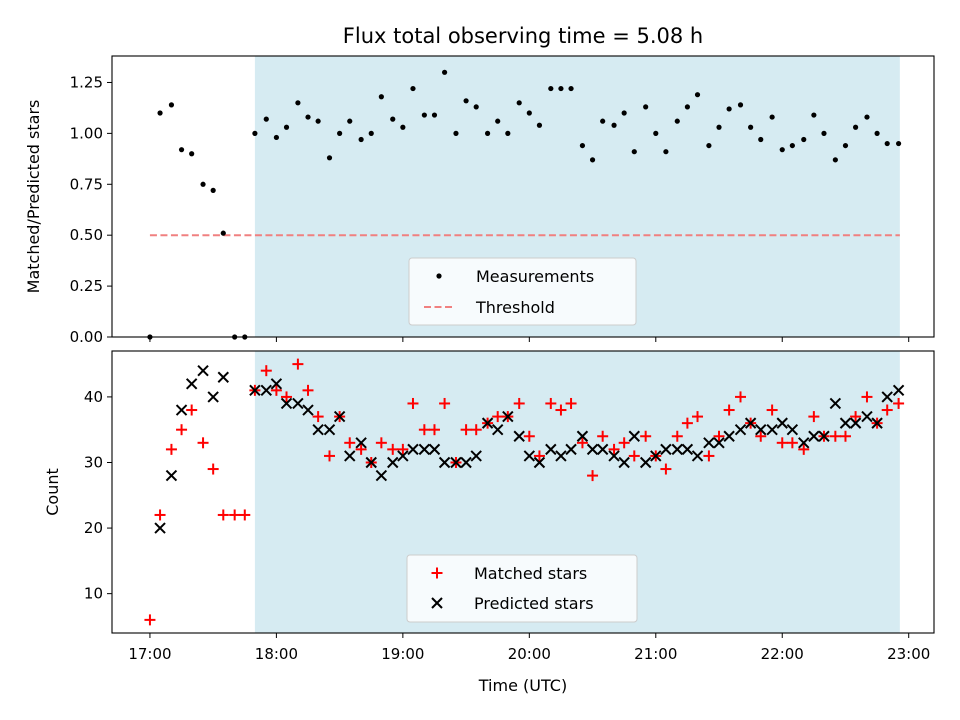  Describe the element at coordinates (515, 307) in the screenshot. I see `legend-threshold-label: Threshold` at that location.